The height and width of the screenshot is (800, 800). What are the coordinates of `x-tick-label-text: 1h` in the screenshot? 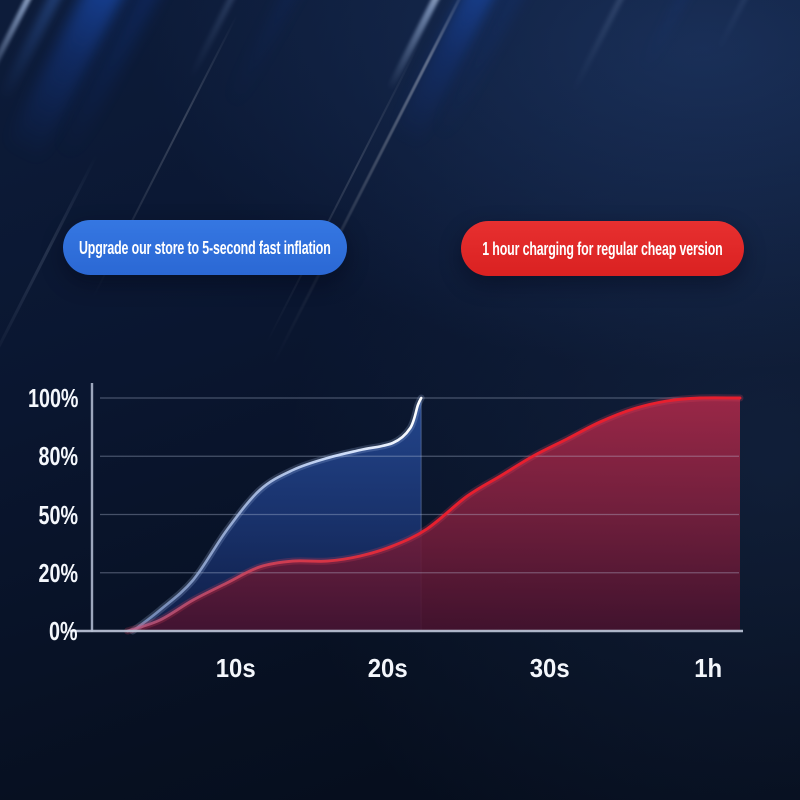 It's located at (708, 668).